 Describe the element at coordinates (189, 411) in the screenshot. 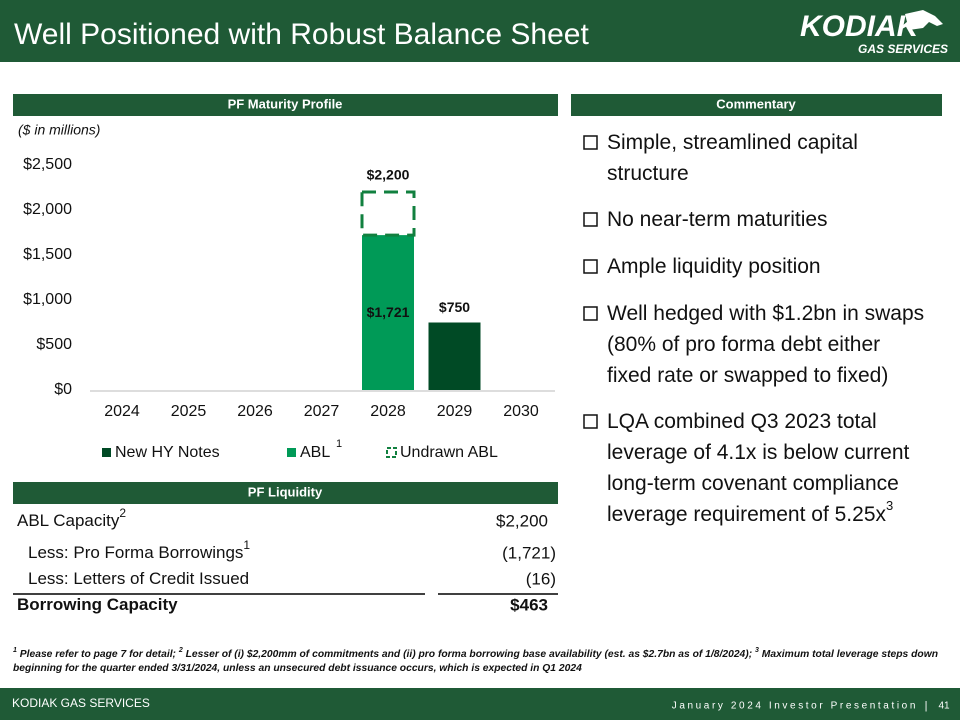

I see `x-tick-label: 2025` at that location.